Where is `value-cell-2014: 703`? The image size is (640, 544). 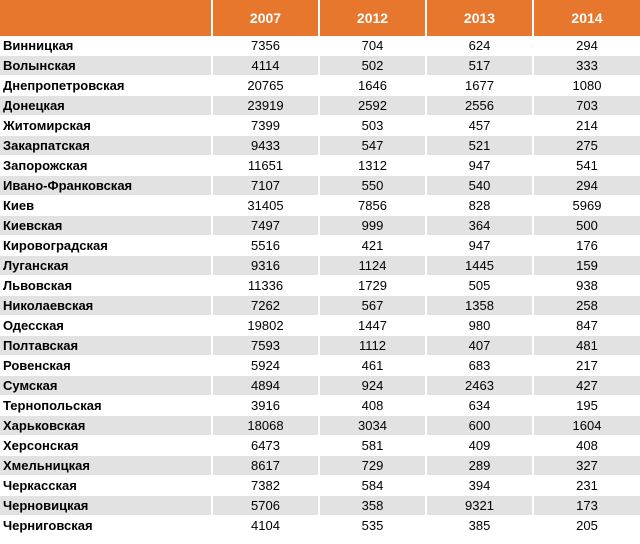 value-cell-2014: 703 is located at coordinates (586, 105).